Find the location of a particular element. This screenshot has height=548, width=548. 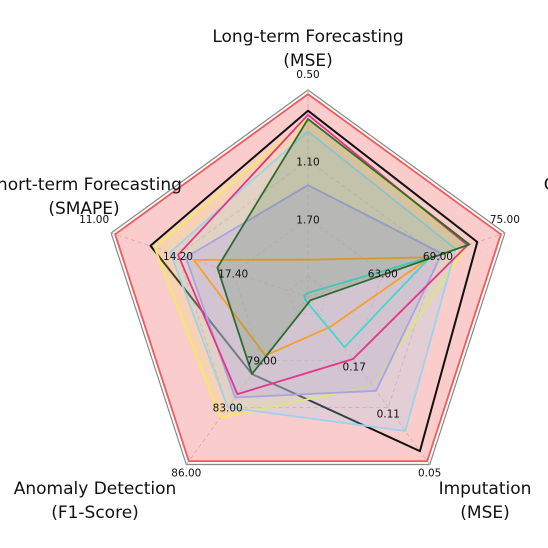

tick-label: 75.00 is located at coordinates (505, 220).